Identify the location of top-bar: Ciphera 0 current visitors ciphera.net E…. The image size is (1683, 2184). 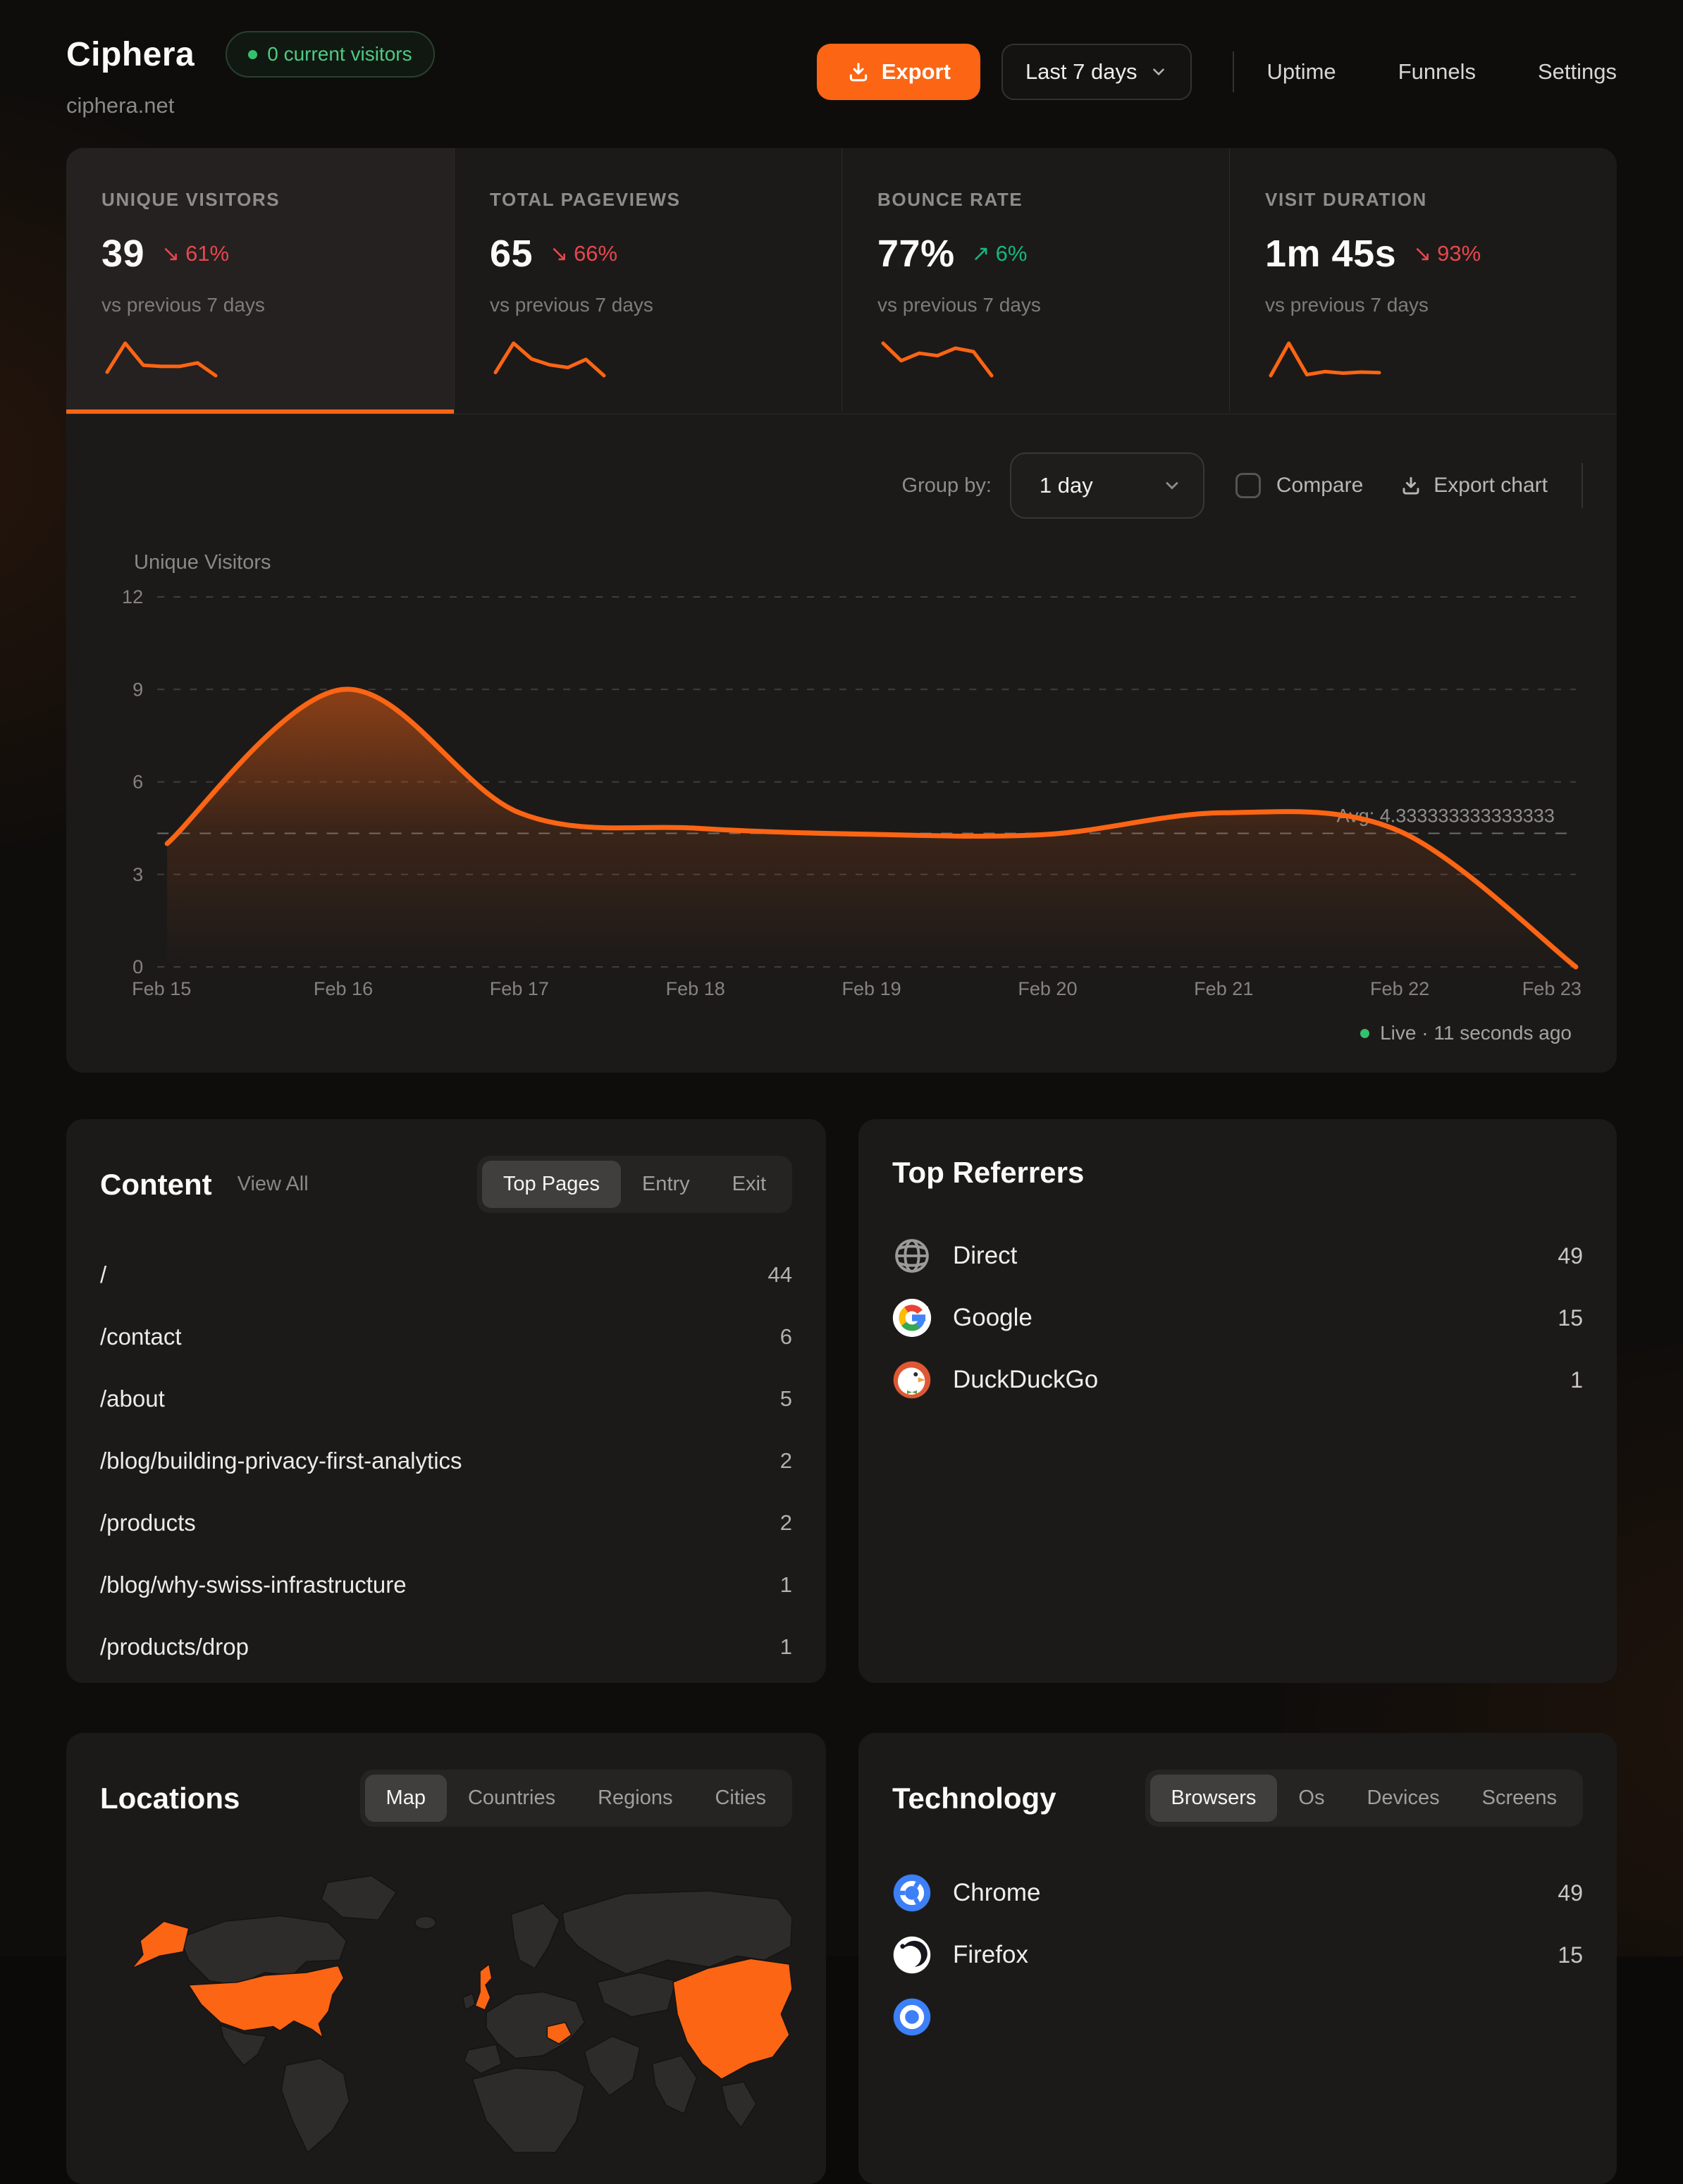
(841, 75).